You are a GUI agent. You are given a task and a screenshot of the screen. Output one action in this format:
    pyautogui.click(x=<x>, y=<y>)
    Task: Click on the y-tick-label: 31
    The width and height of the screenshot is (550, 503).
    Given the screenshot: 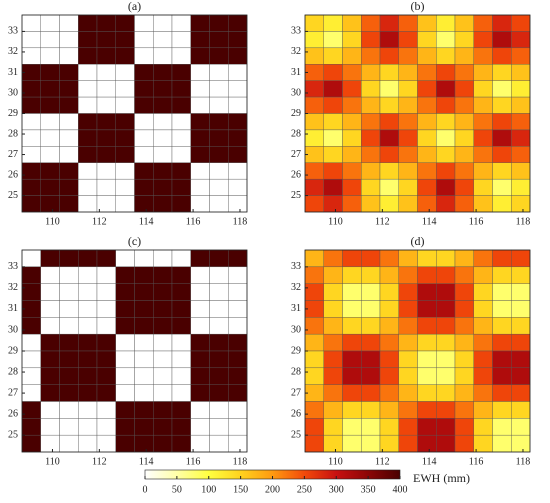 What is the action you would take?
    pyautogui.click(x=13, y=72)
    